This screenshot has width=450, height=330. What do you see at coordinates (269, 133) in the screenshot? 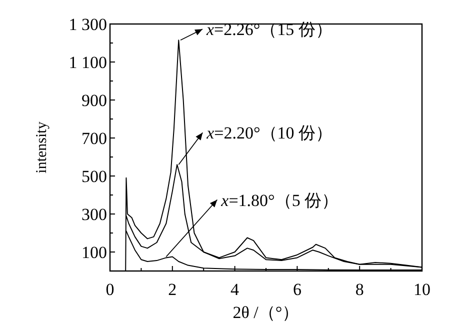
I see `annotation: x=2.20°（10 份）` at bounding box center [269, 133].